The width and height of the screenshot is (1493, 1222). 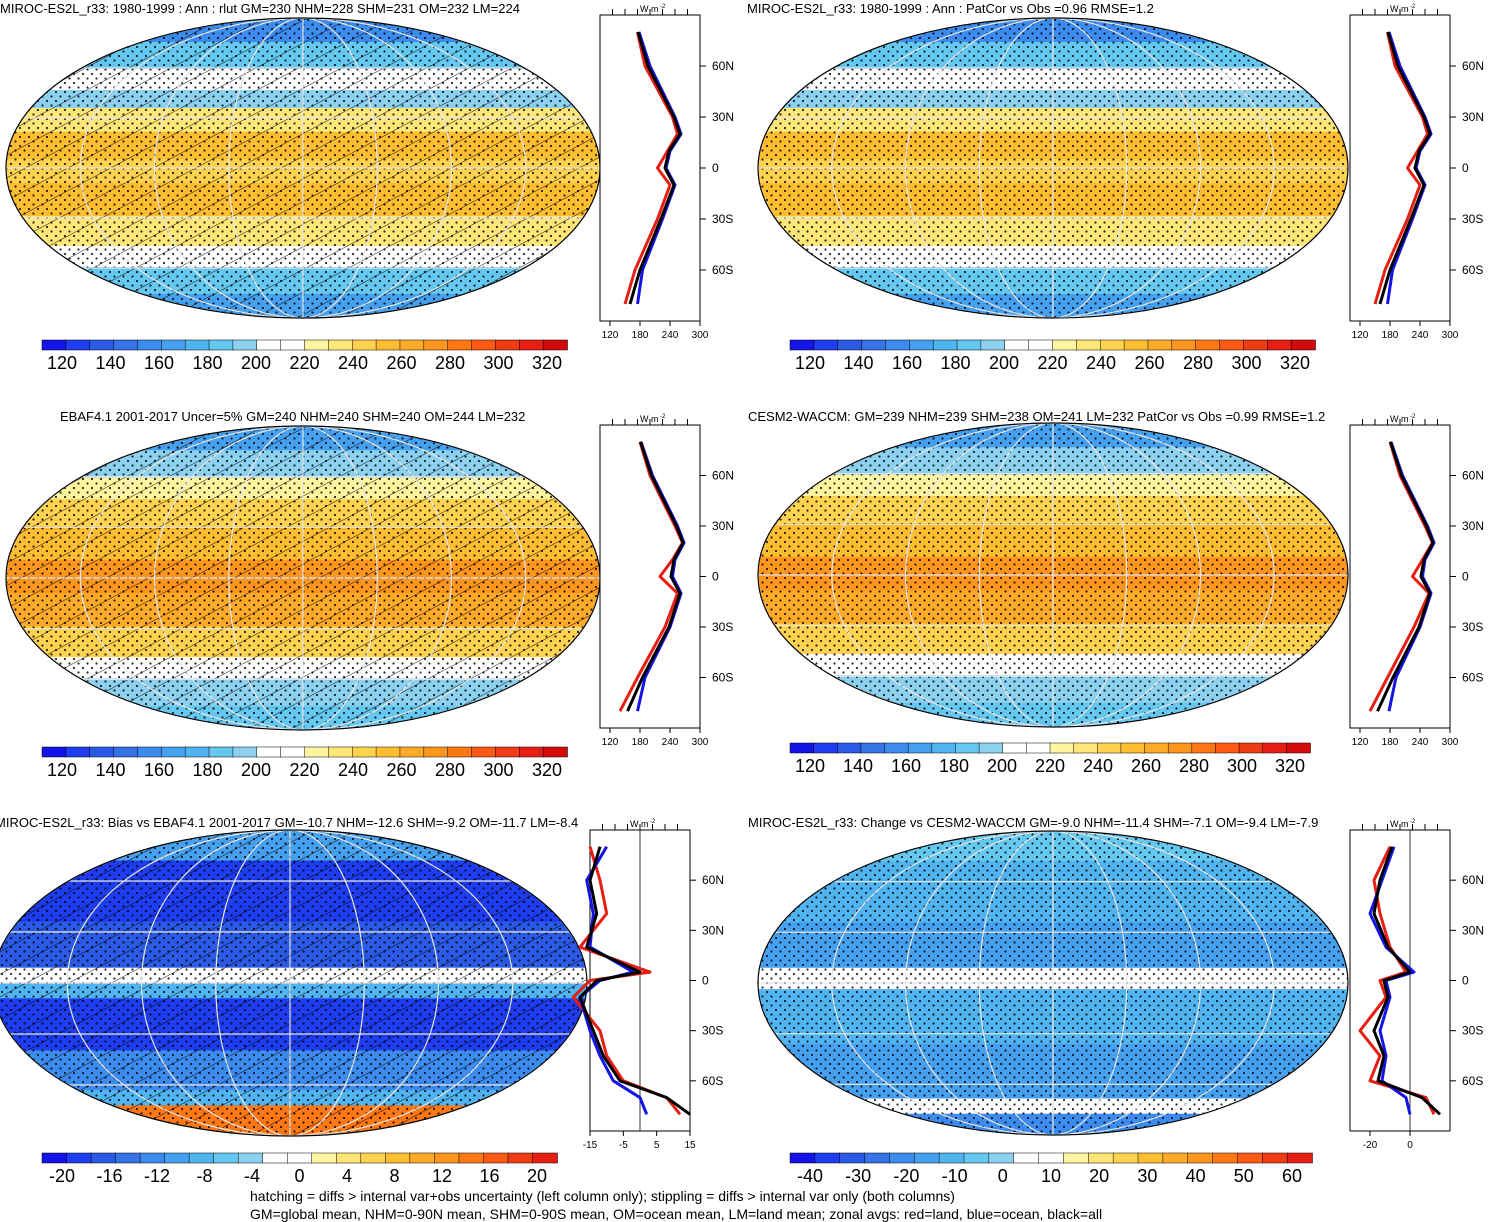 What do you see at coordinates (442, 1176) in the screenshot?
I see `colorbar-label: 12` at bounding box center [442, 1176].